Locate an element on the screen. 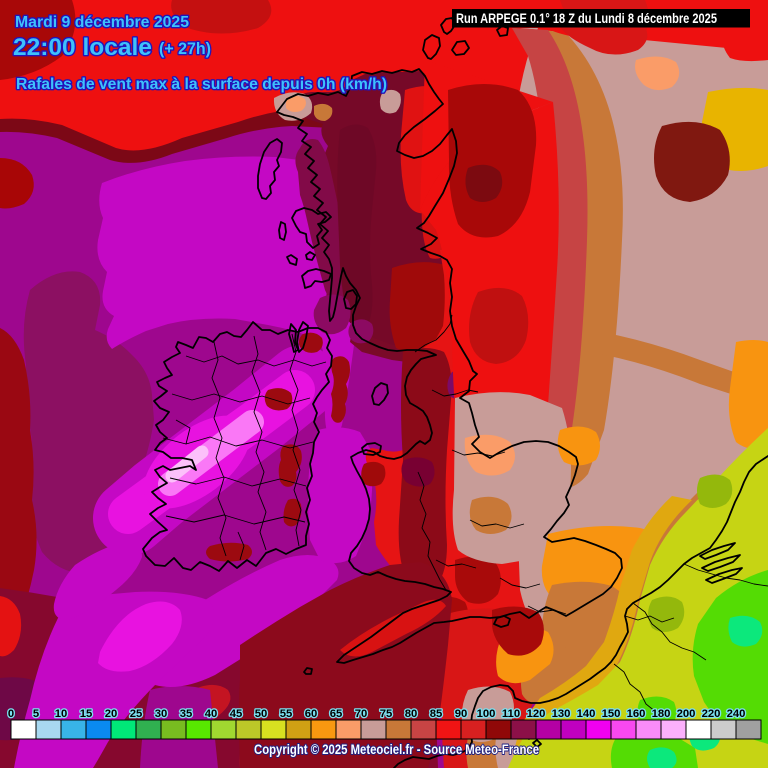  svg-text: 130 is located at coordinates (561, 714).